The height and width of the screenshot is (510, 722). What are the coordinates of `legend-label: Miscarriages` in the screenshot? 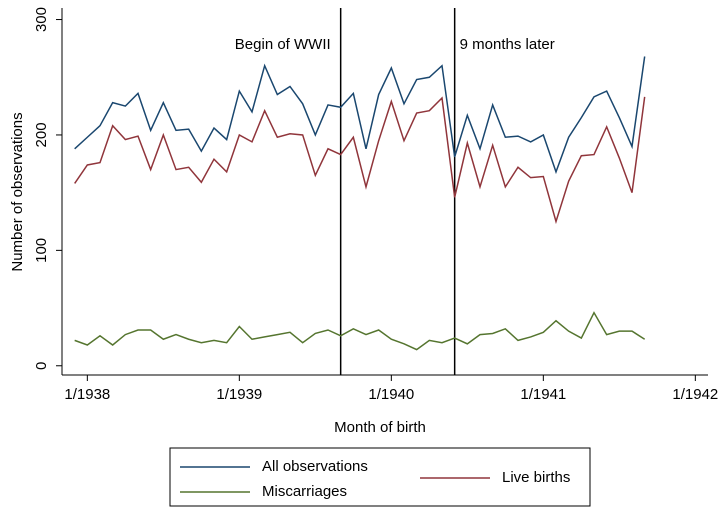 It's located at (304, 491).